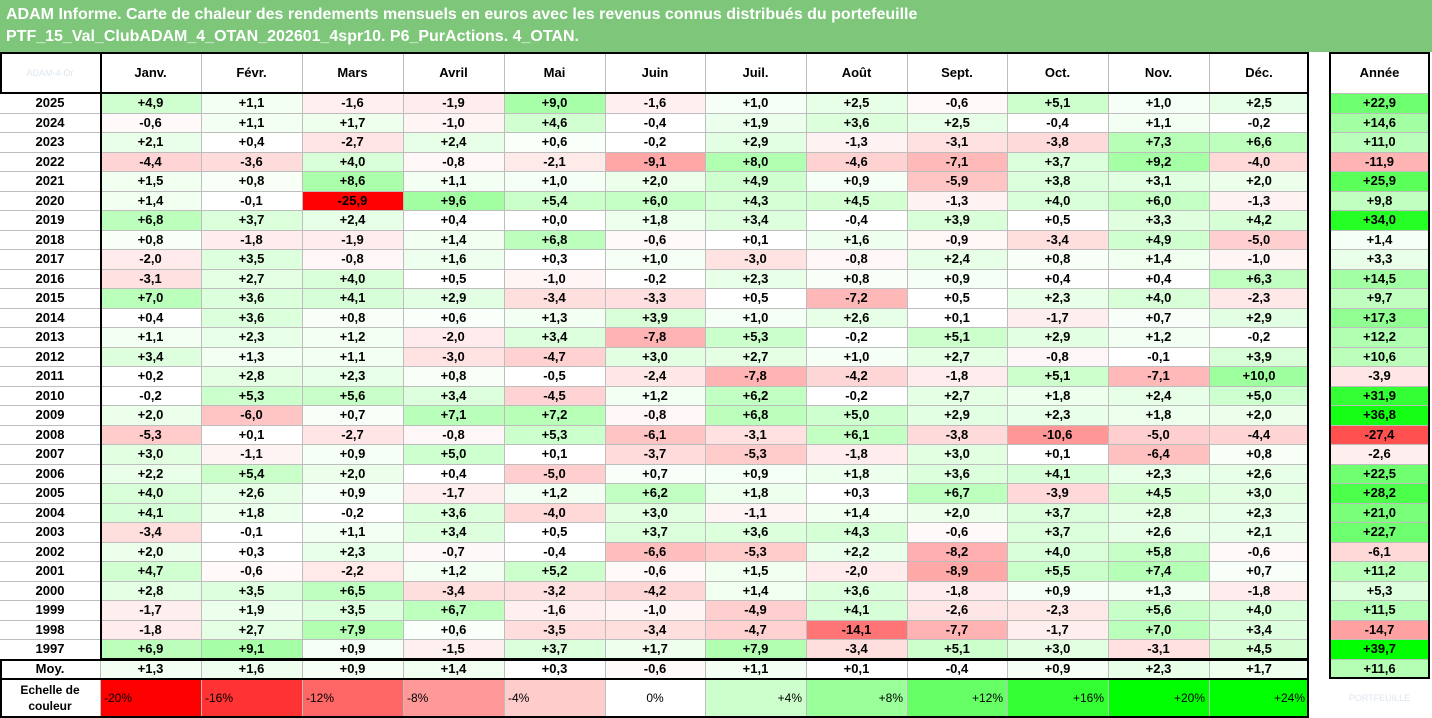  What do you see at coordinates (655, 220) in the screenshot?
I see `heatmap-cell: +1,8` at bounding box center [655, 220].